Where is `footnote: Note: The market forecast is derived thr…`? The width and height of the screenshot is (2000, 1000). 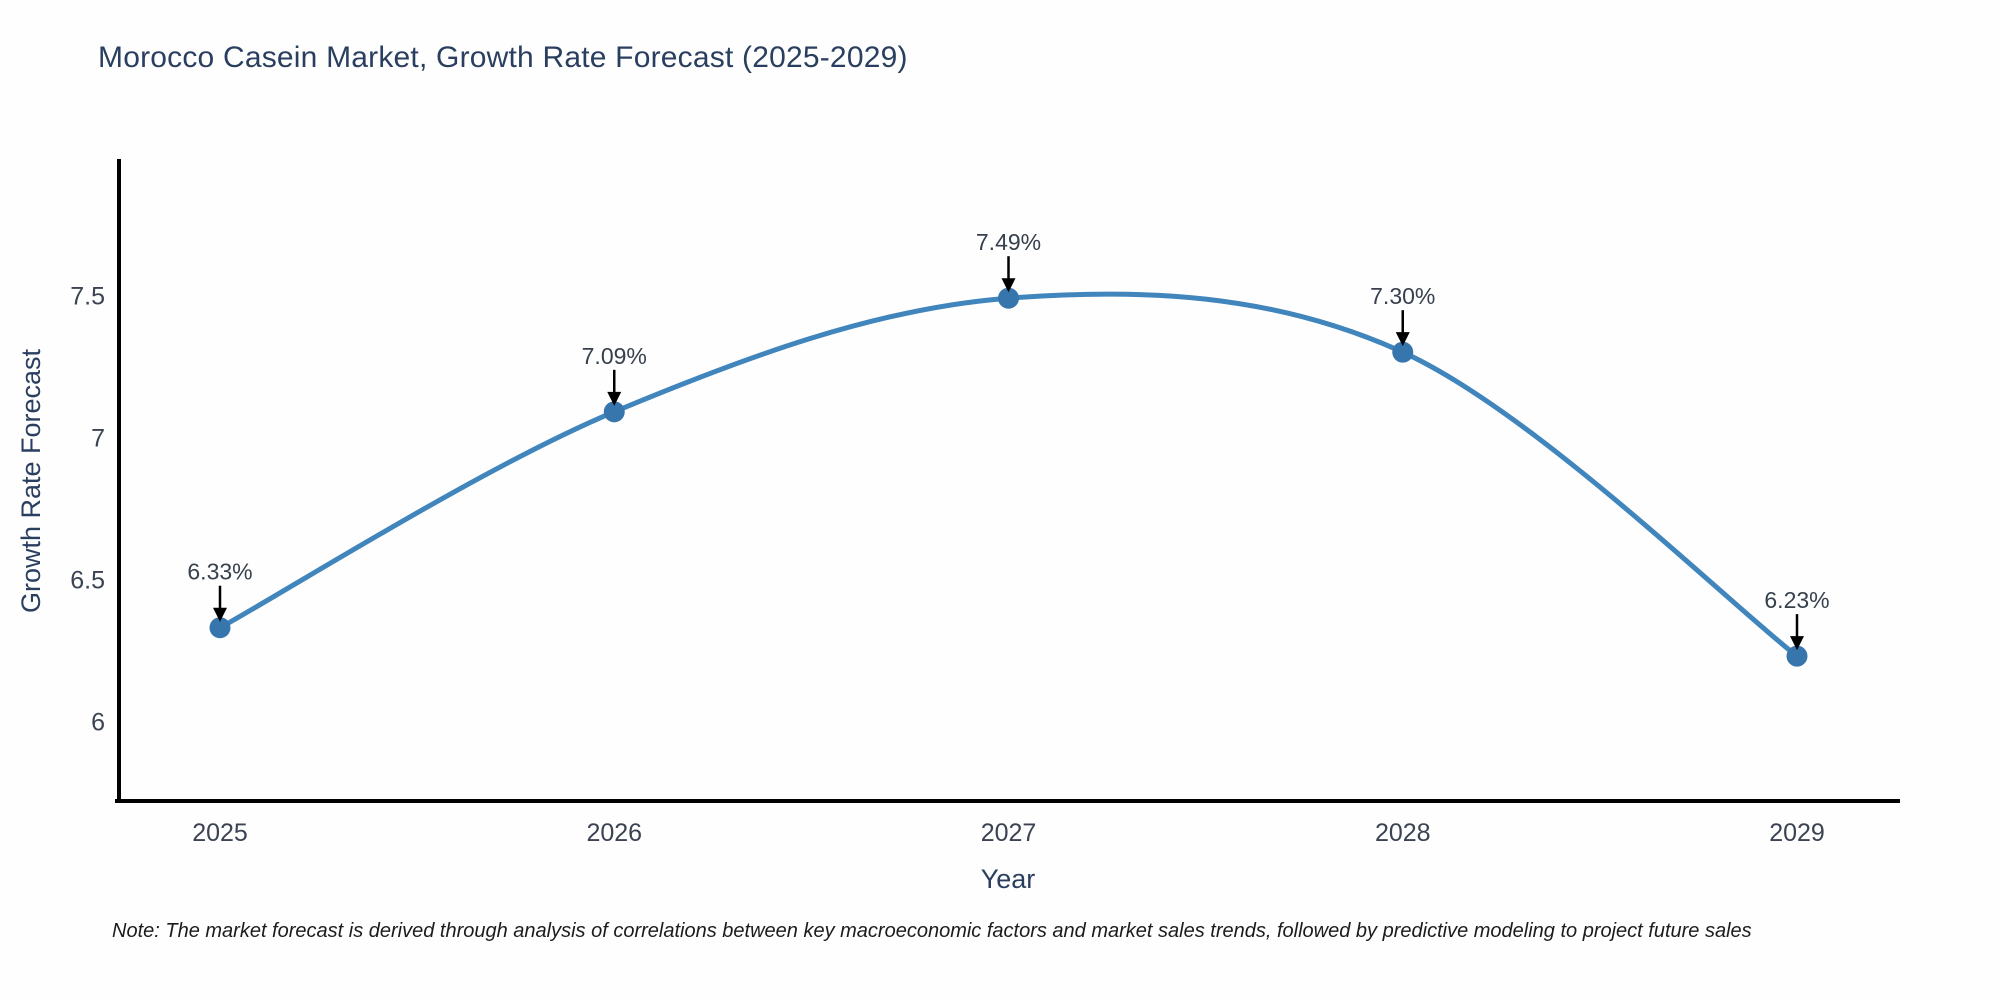
footnote: Note: The market forecast is derived thr… is located at coordinates (932, 931).